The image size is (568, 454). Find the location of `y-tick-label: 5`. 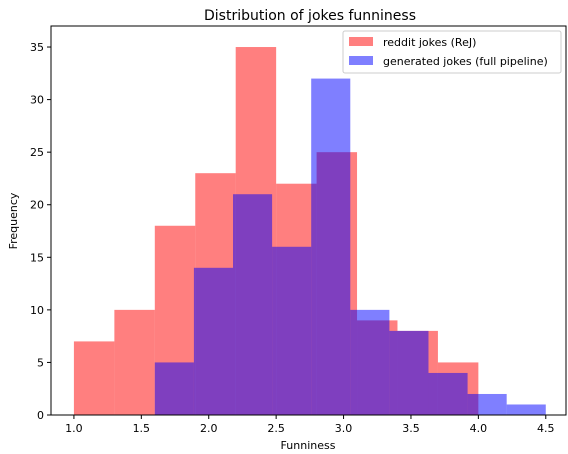

y-tick-label: 5 is located at coordinates (40, 362).